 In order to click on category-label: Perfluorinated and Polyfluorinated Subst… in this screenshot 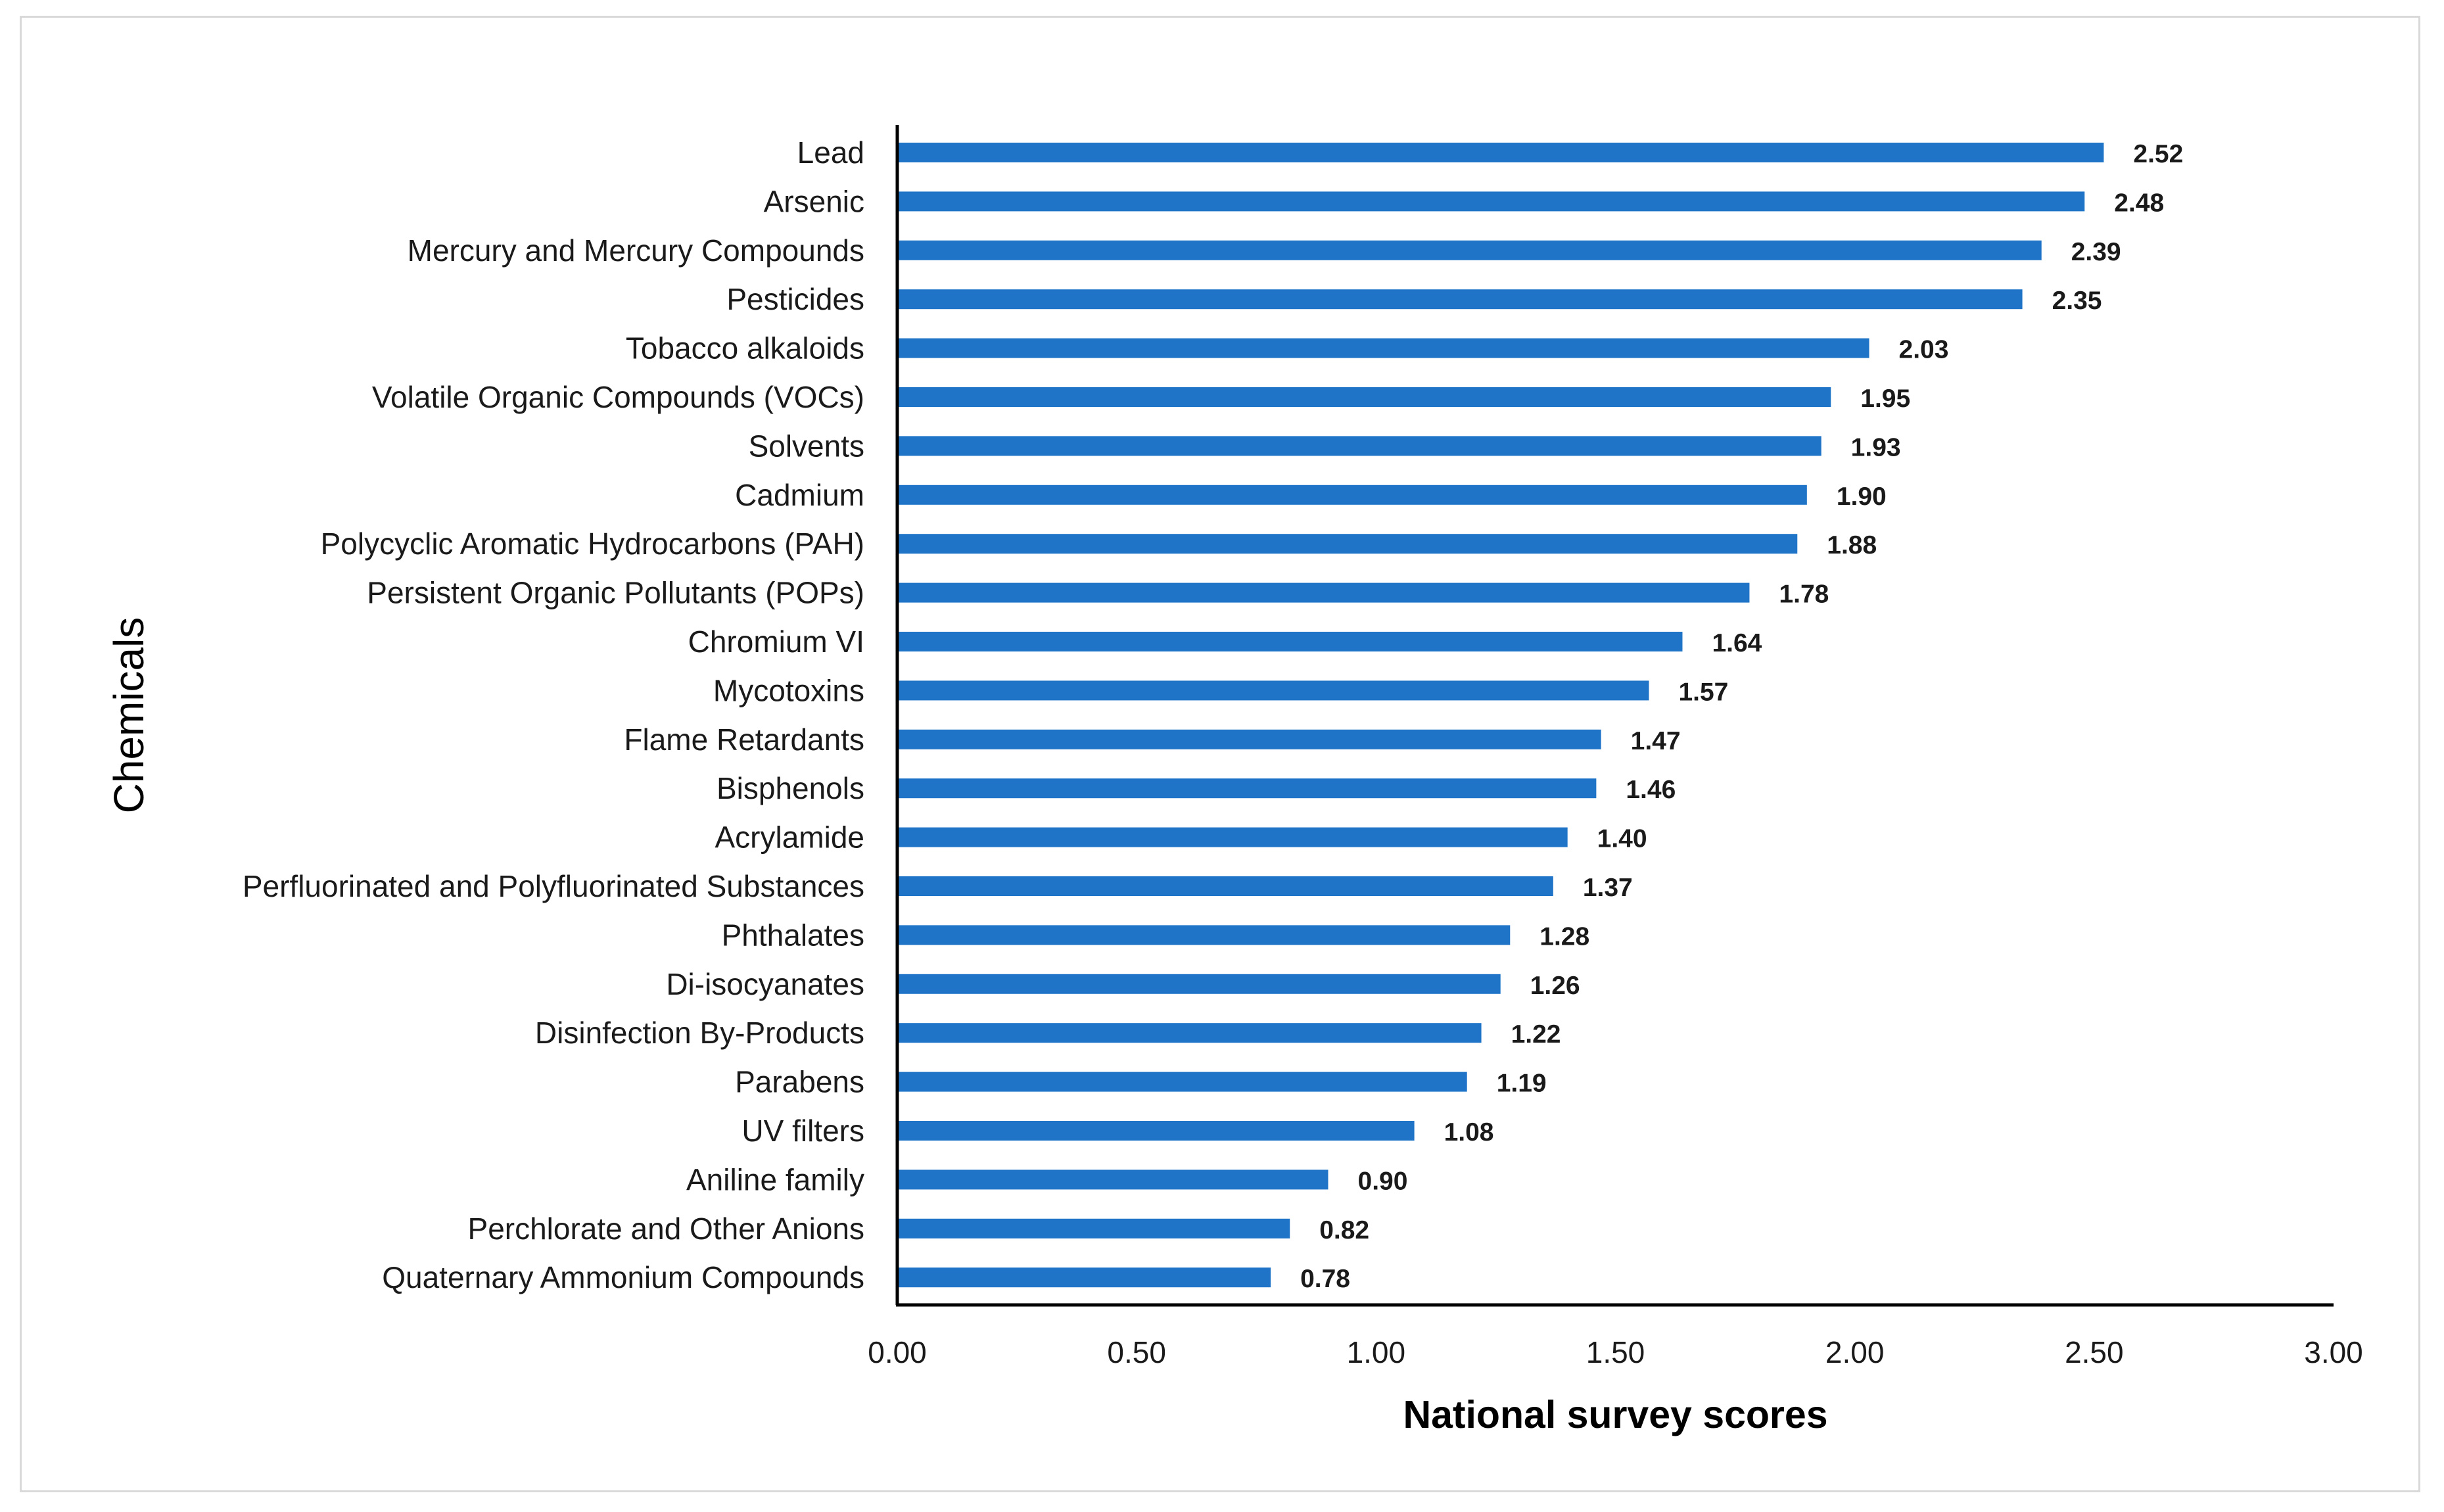, I will do `click(553, 886)`.